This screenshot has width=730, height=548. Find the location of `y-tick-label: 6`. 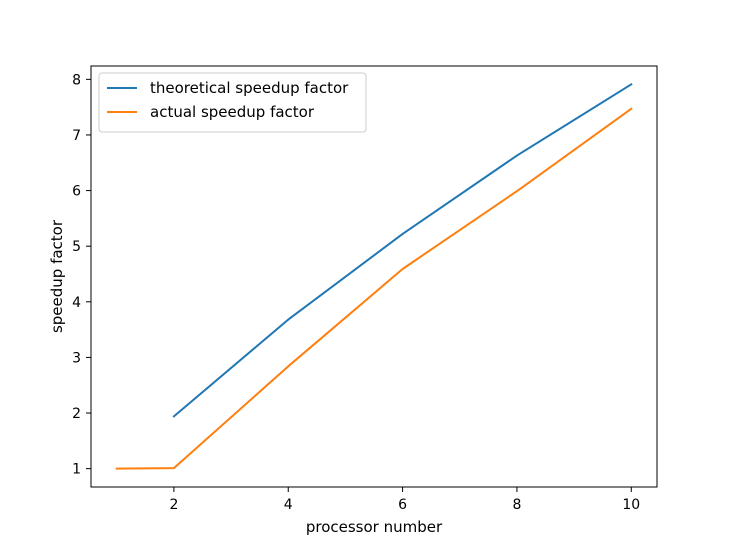

y-tick-label: 6 is located at coordinates (76, 192).